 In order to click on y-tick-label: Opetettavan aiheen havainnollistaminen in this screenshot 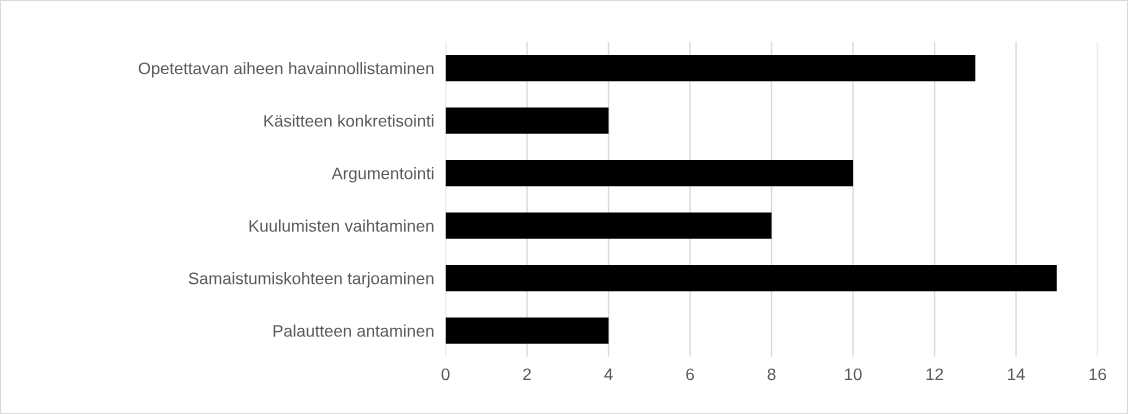, I will do `click(286, 70)`.